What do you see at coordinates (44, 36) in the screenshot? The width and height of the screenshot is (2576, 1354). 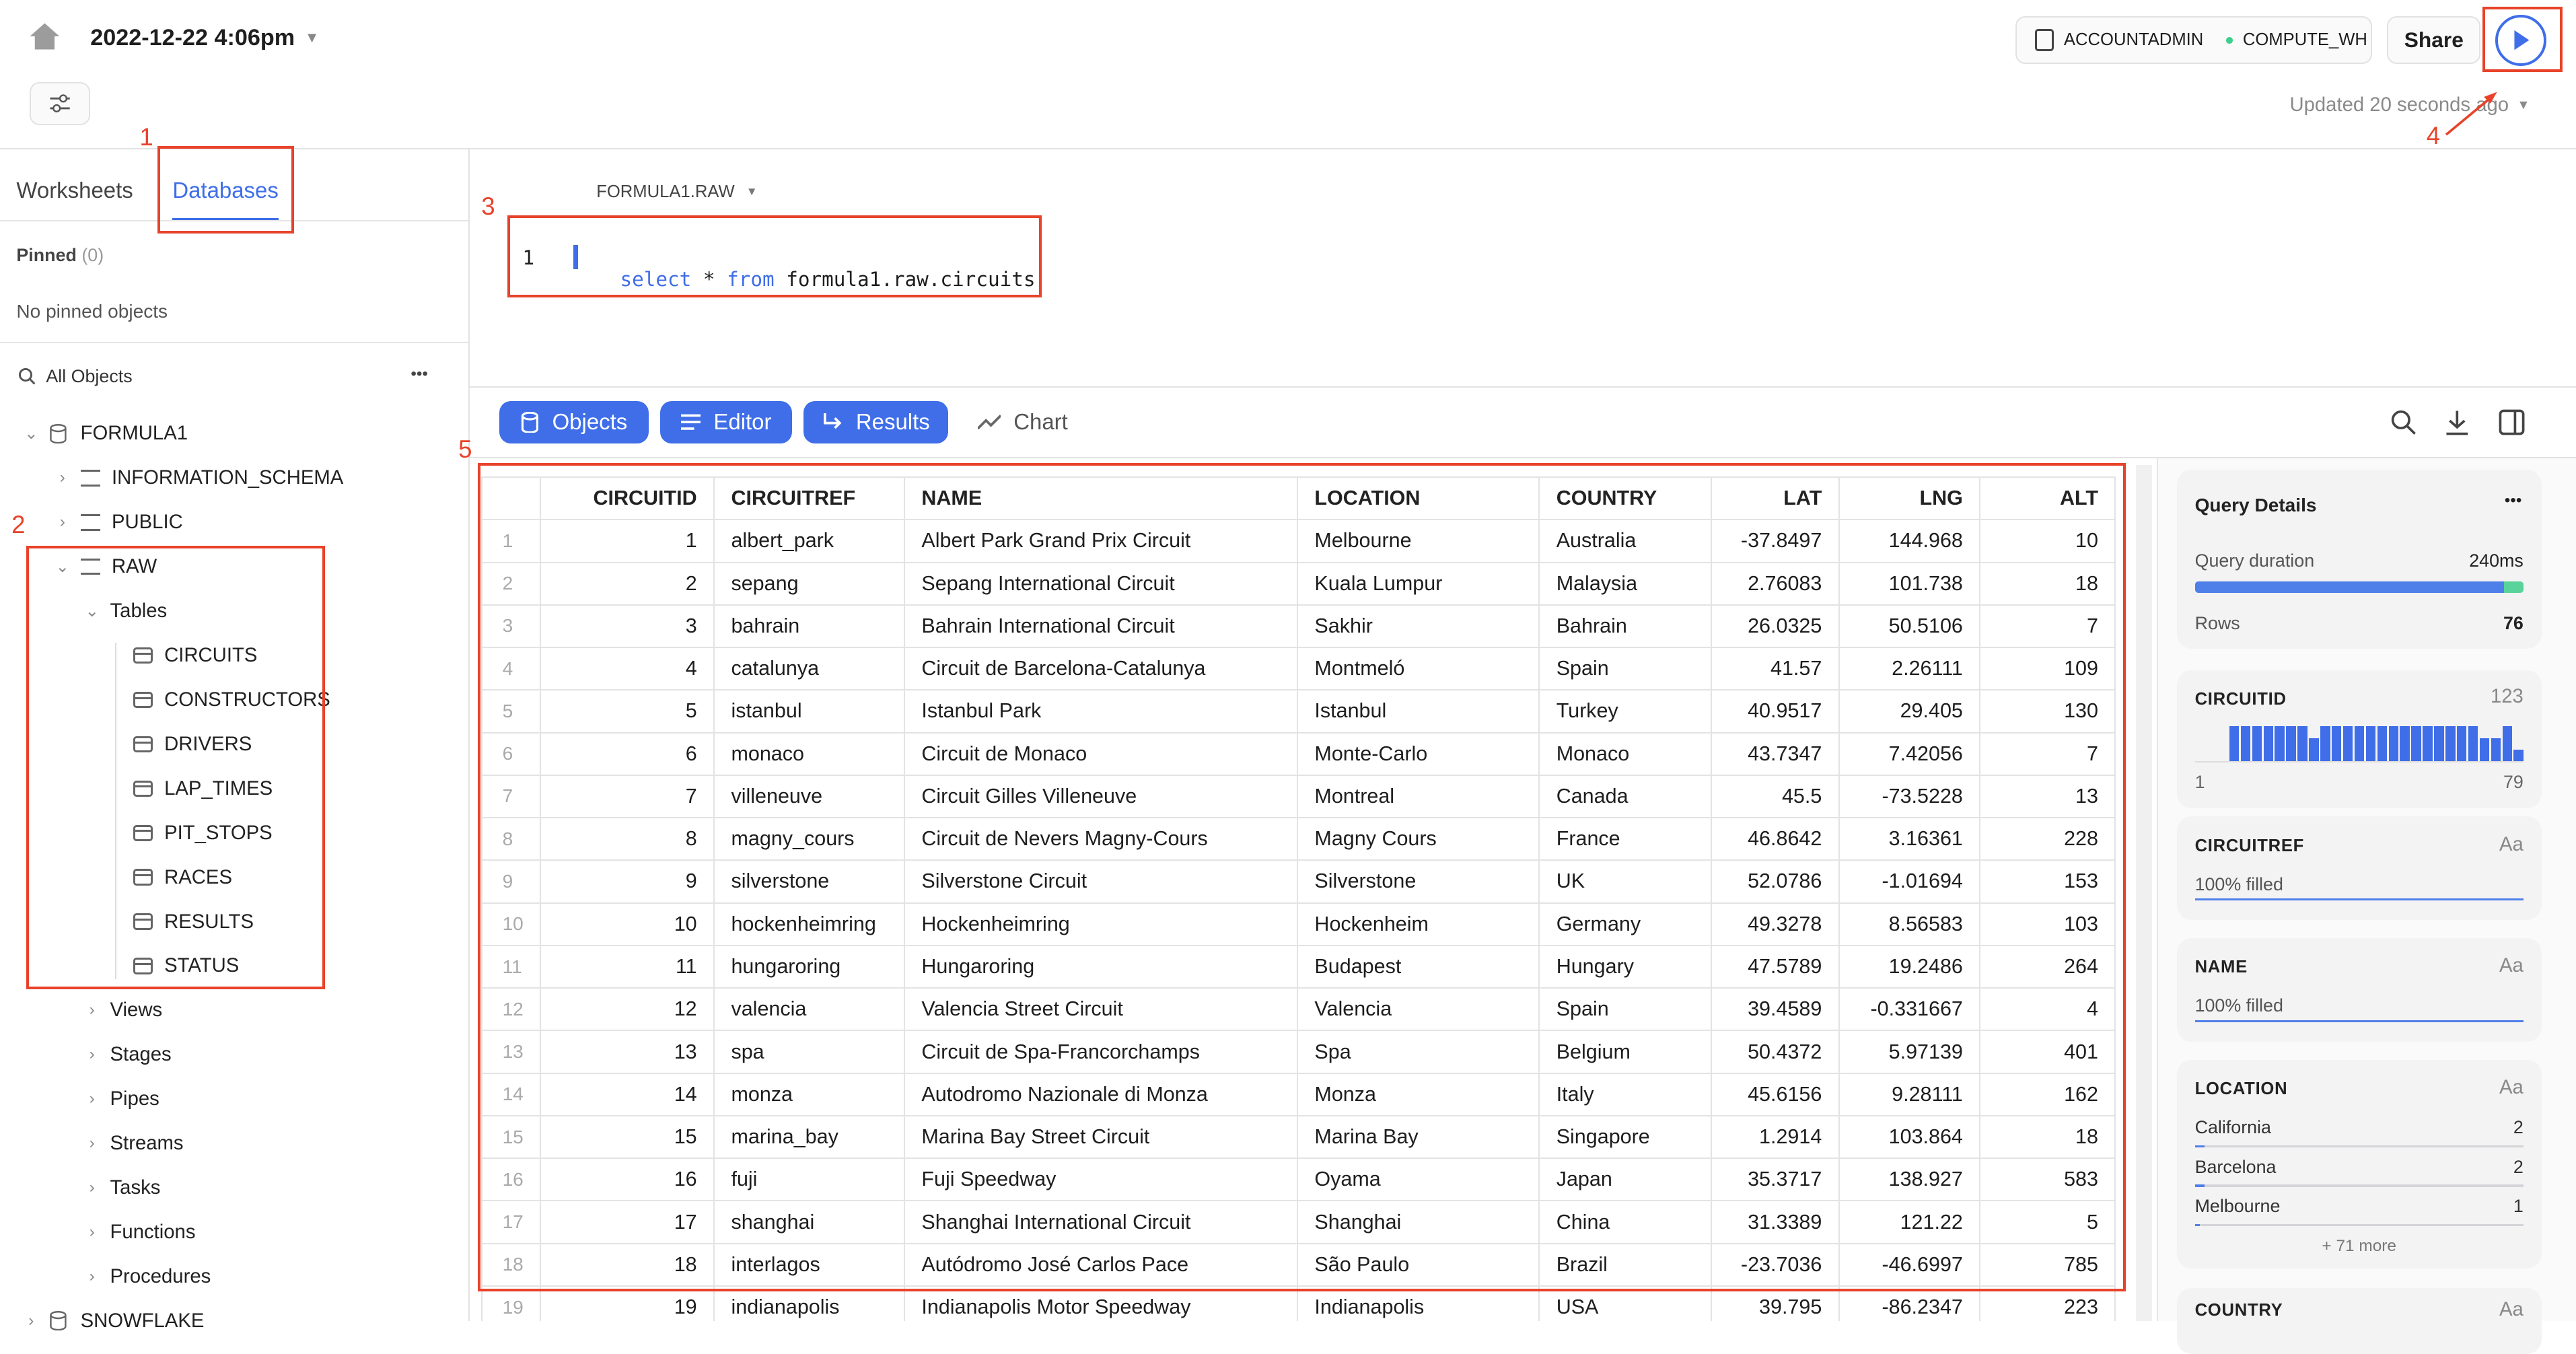 I see `home-icon` at bounding box center [44, 36].